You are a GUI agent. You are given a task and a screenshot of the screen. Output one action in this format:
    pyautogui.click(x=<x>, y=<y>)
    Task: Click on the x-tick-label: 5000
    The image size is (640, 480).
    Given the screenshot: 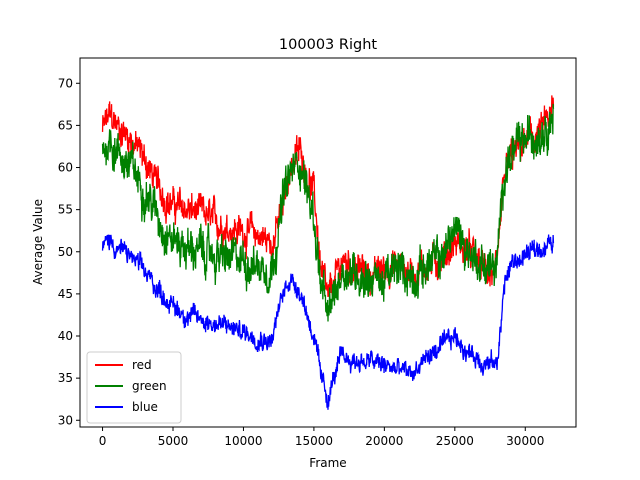 What is the action you would take?
    pyautogui.click(x=173, y=441)
    